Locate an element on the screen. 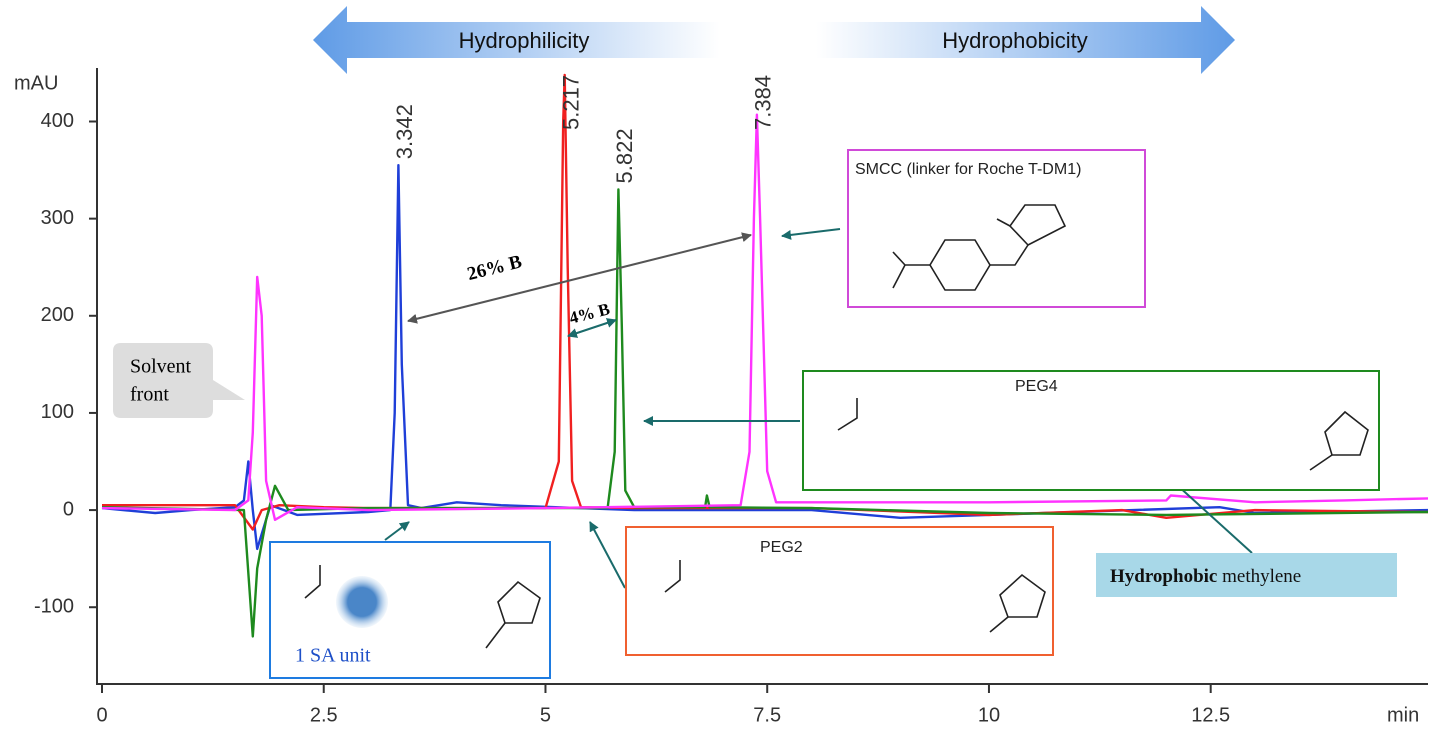 This screenshot has width=1442, height=740. hydrophilicity-label: Hydrophilicity is located at coordinates (524, 40).